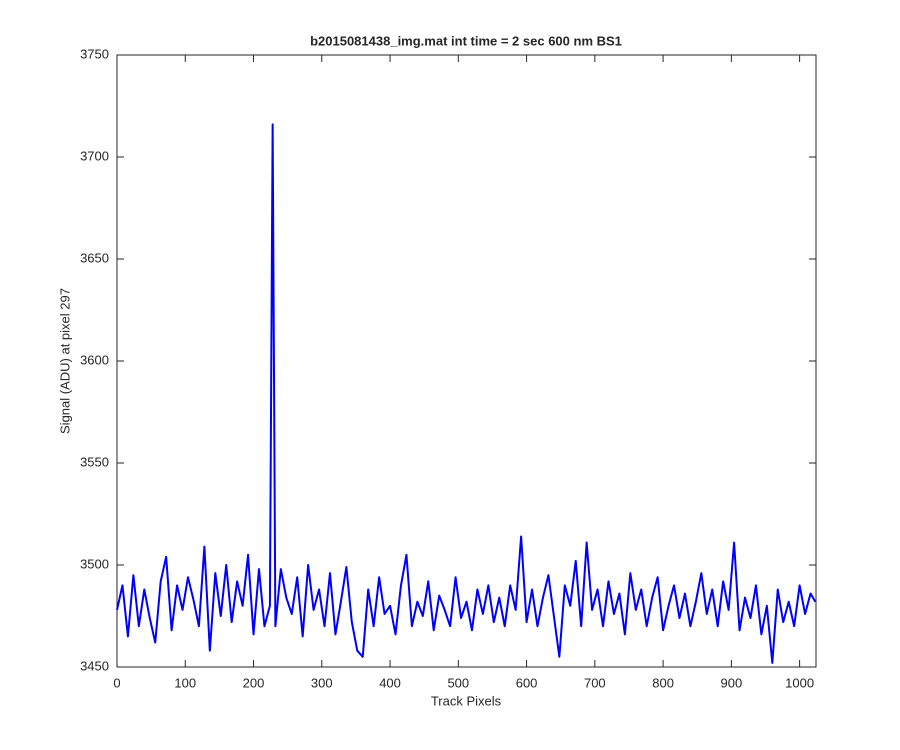 Image resolution: width=900 pixels, height=750 pixels. What do you see at coordinates (116, 682) in the screenshot?
I see `x-tick-label: 0` at bounding box center [116, 682].